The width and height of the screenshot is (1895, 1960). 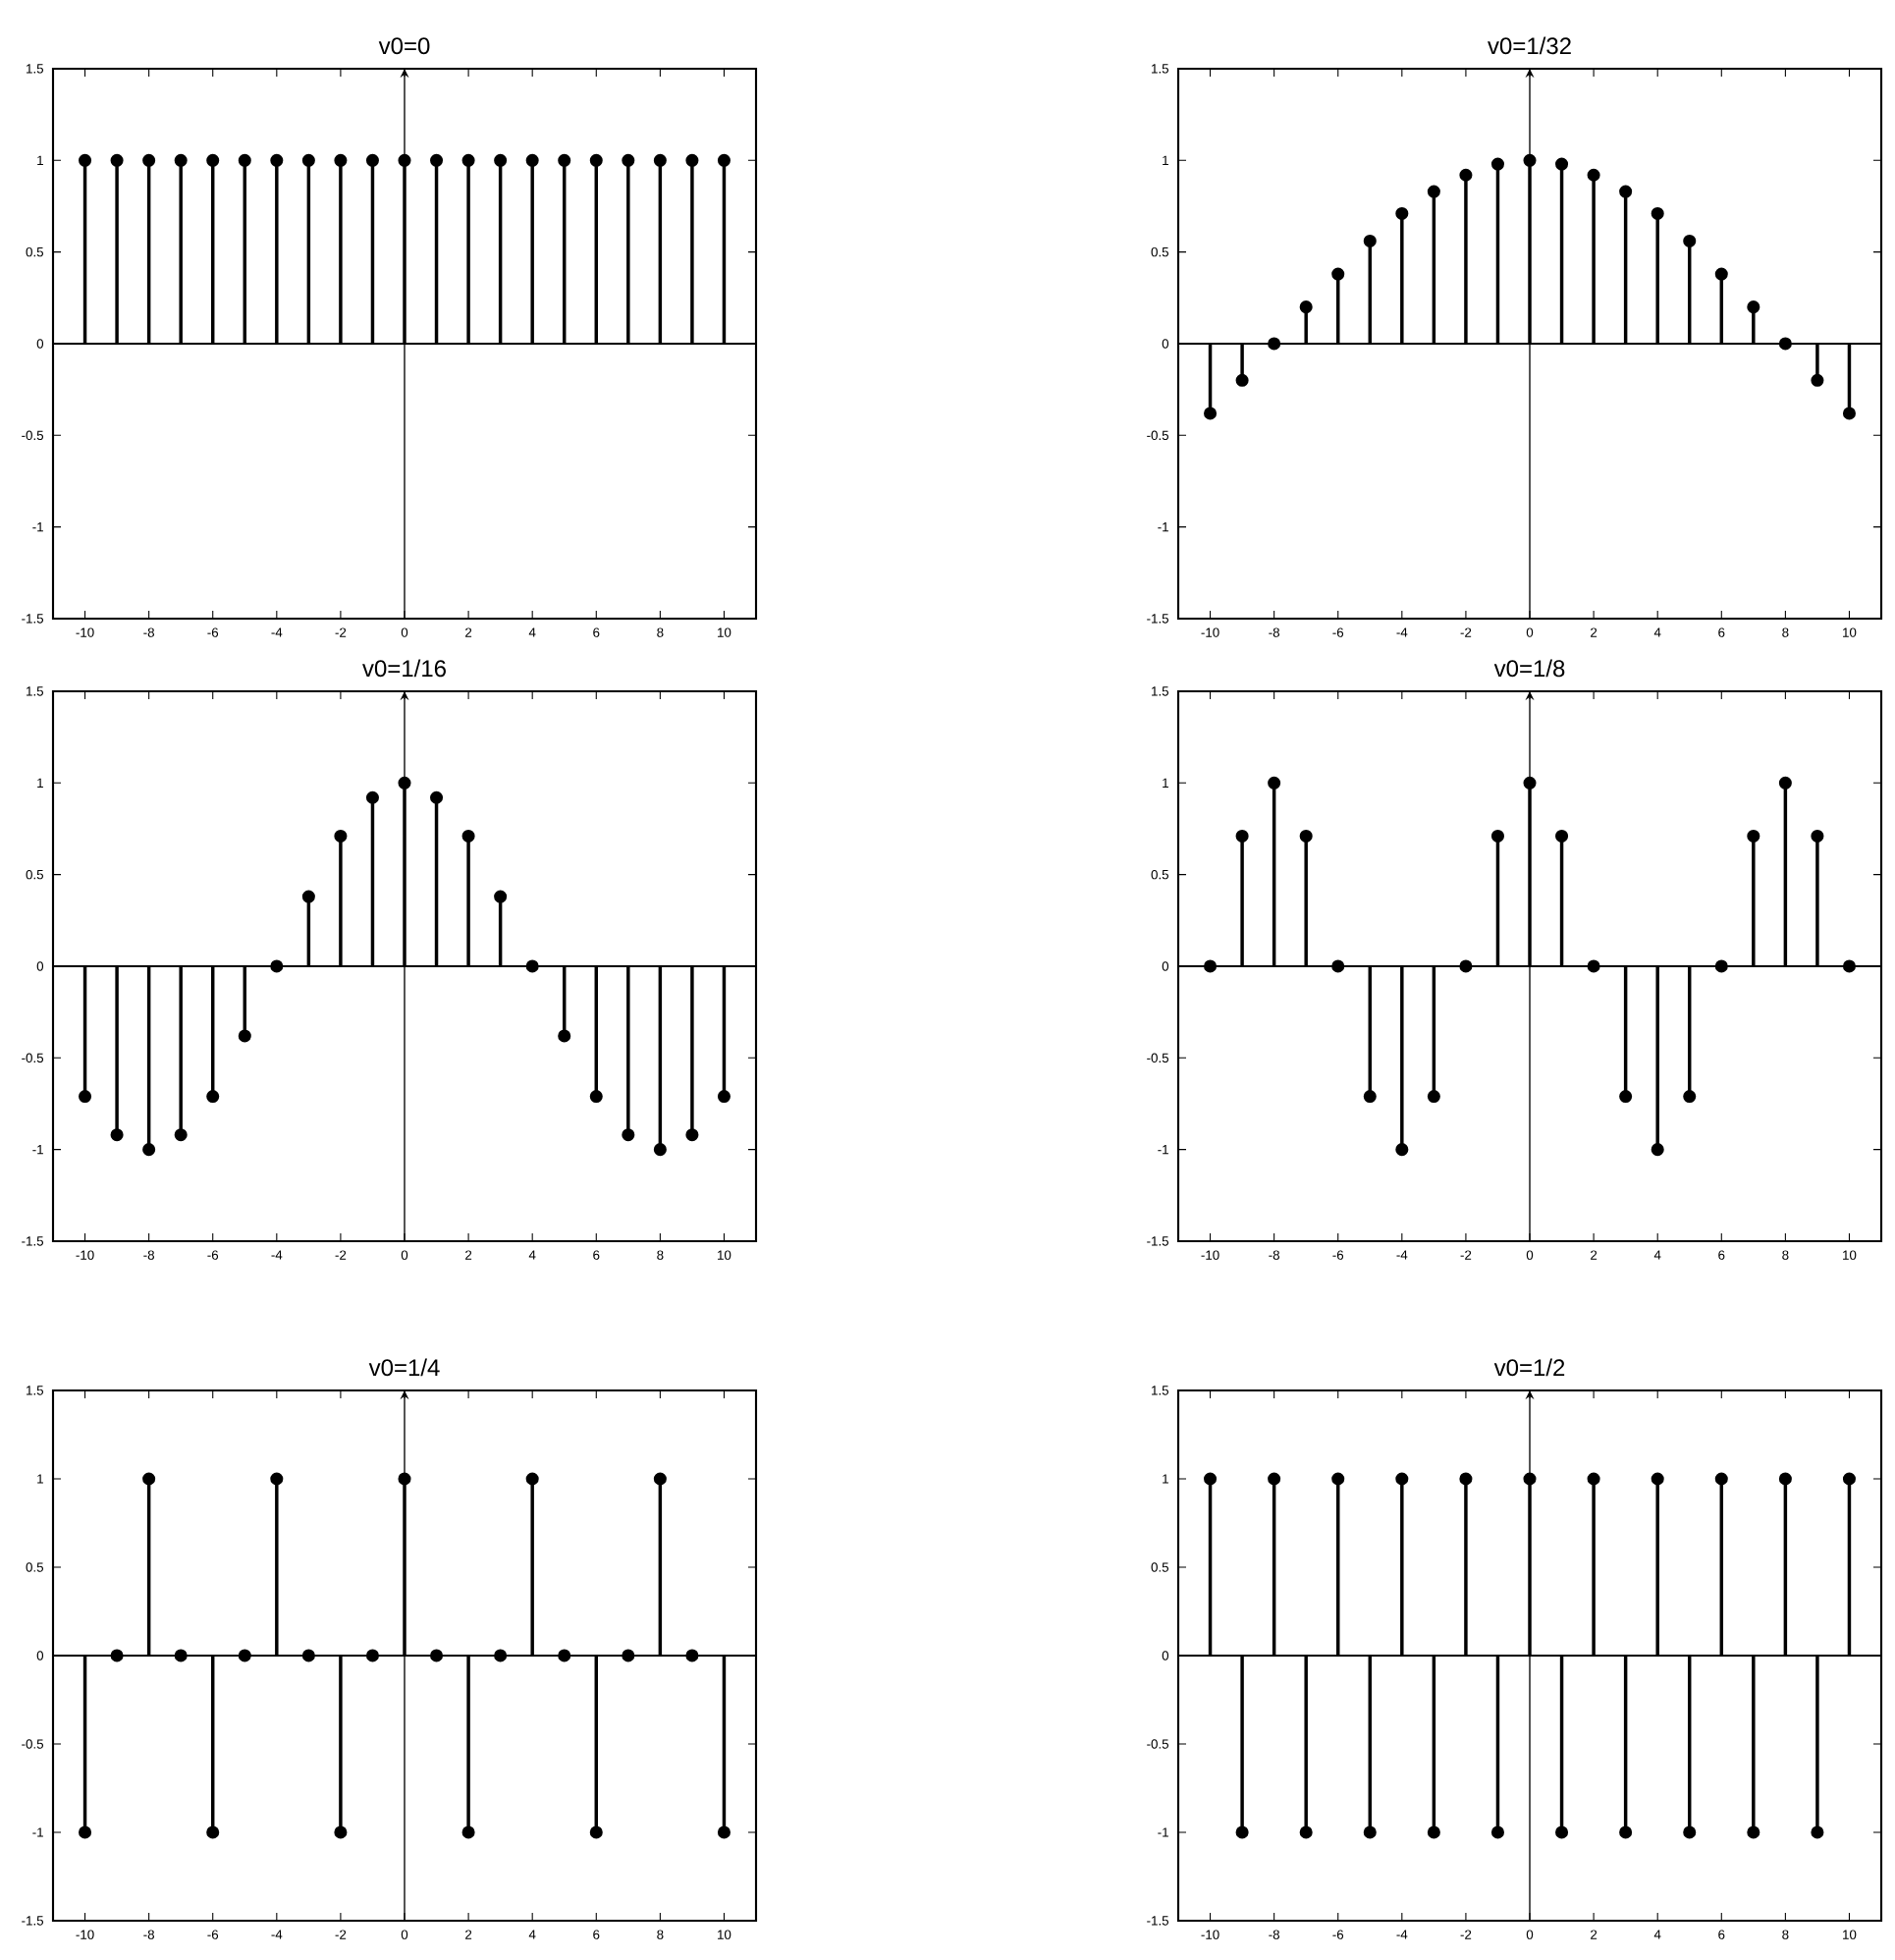 What do you see at coordinates (1529, 1367) in the screenshot?
I see `chart-title: v0=1/2` at bounding box center [1529, 1367].